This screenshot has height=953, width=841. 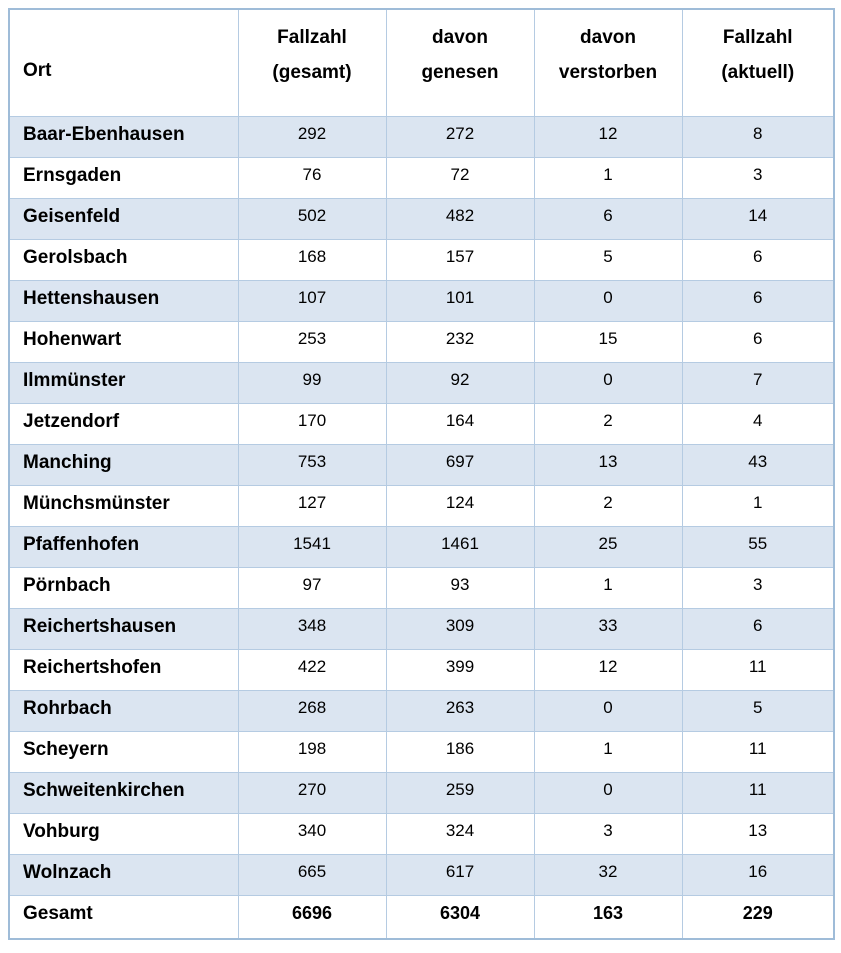 What do you see at coordinates (460, 546) in the screenshot?
I see `cell-davon-genesen: 1461` at bounding box center [460, 546].